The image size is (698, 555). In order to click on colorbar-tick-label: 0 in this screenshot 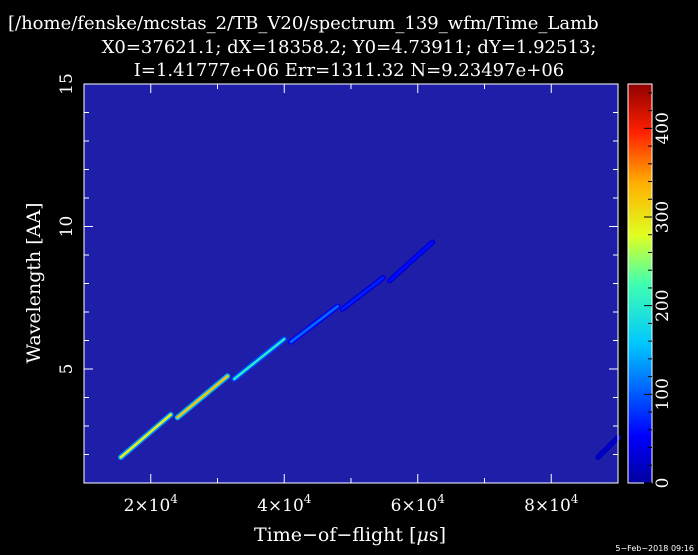, I will do `click(663, 483)`.